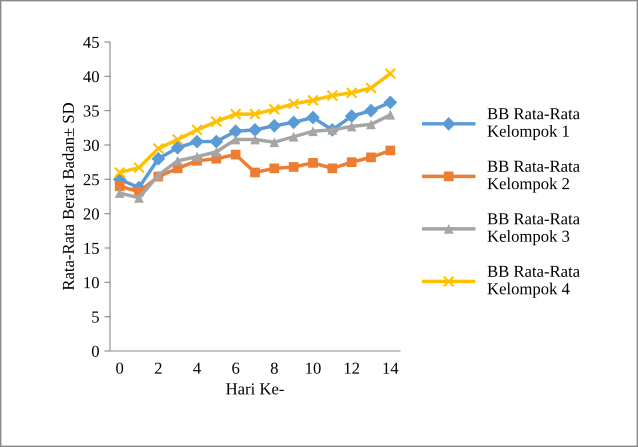  What do you see at coordinates (91, 76) in the screenshot?
I see `y-tick-label: 40` at bounding box center [91, 76].